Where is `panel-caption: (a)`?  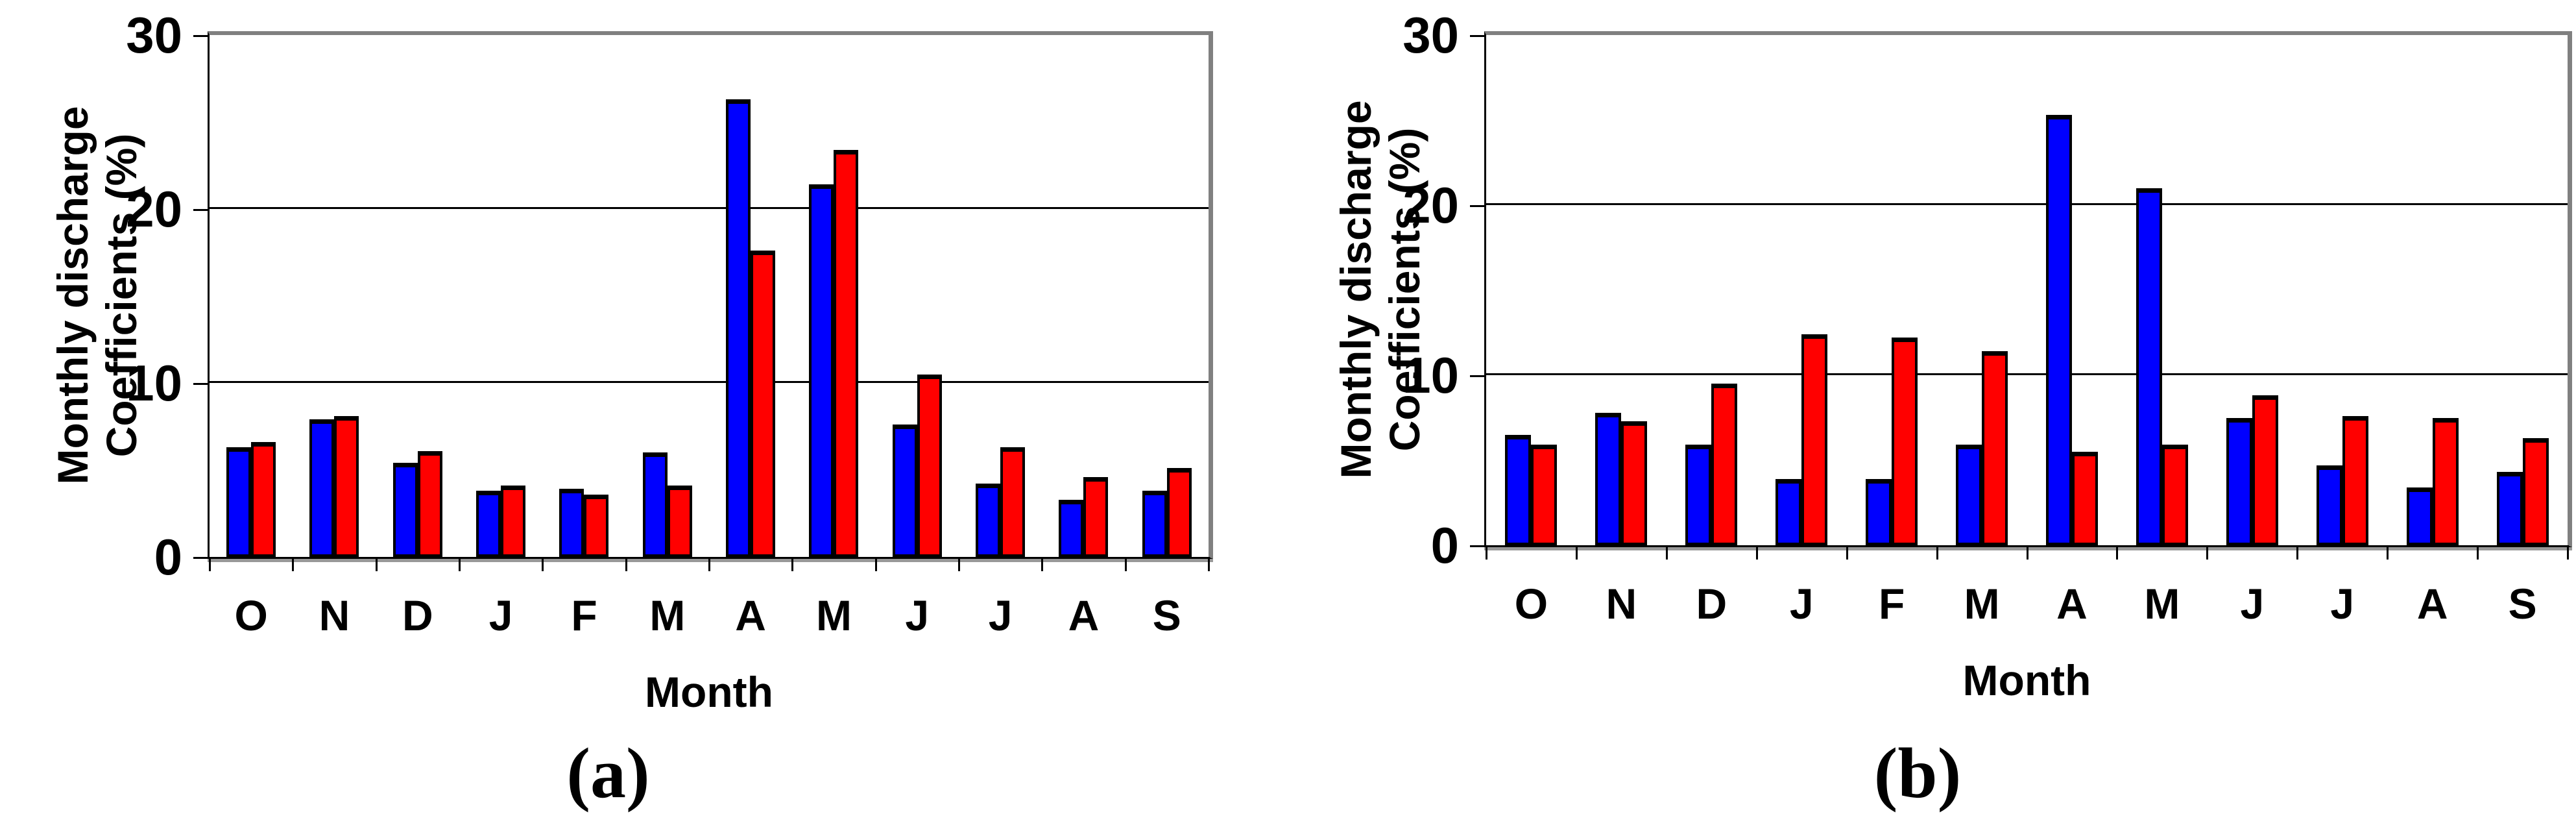
panel-caption: (a) is located at coordinates (608, 773).